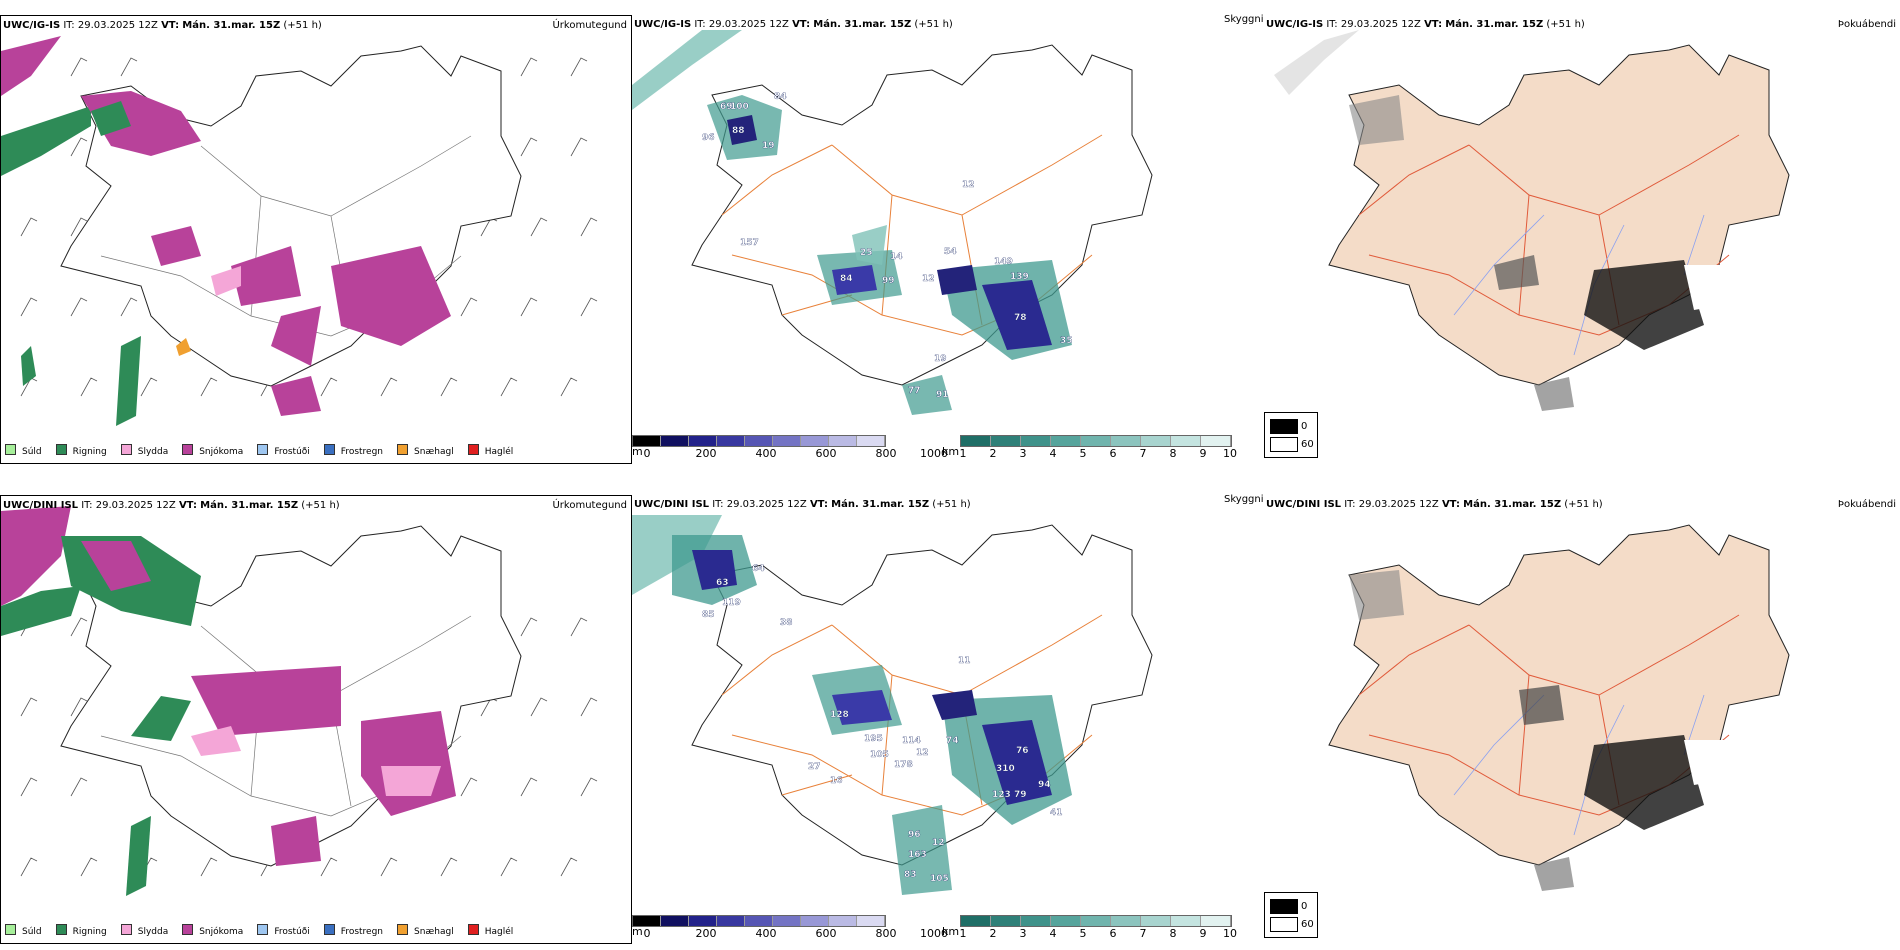  Describe the element at coordinates (911, 741) in the screenshot. I see `label: 114` at that location.